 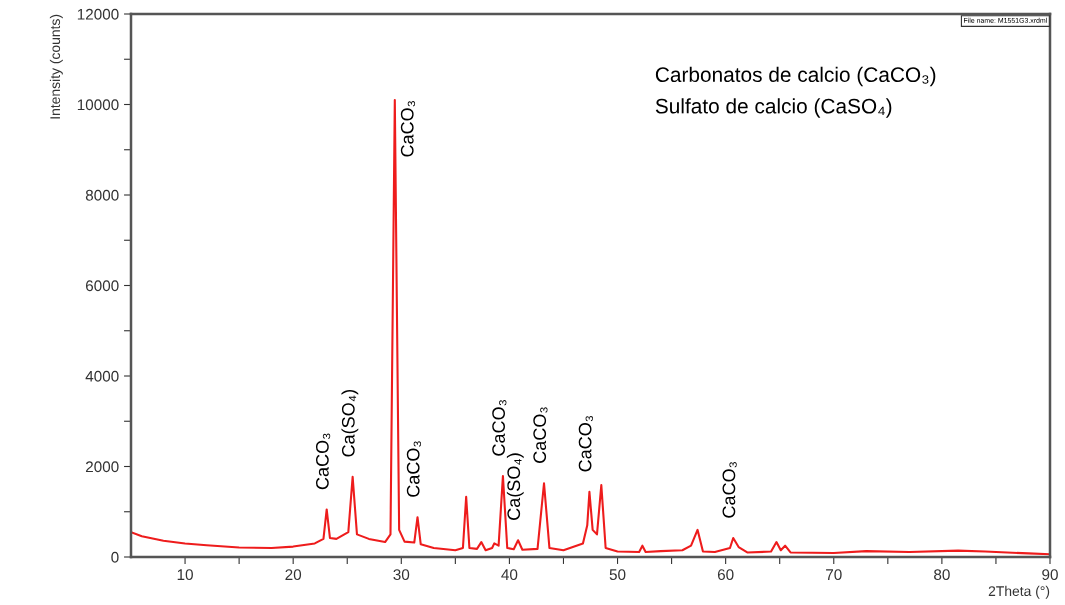 What do you see at coordinates (725, 575) in the screenshot?
I see `x-tick-label: 60` at bounding box center [725, 575].